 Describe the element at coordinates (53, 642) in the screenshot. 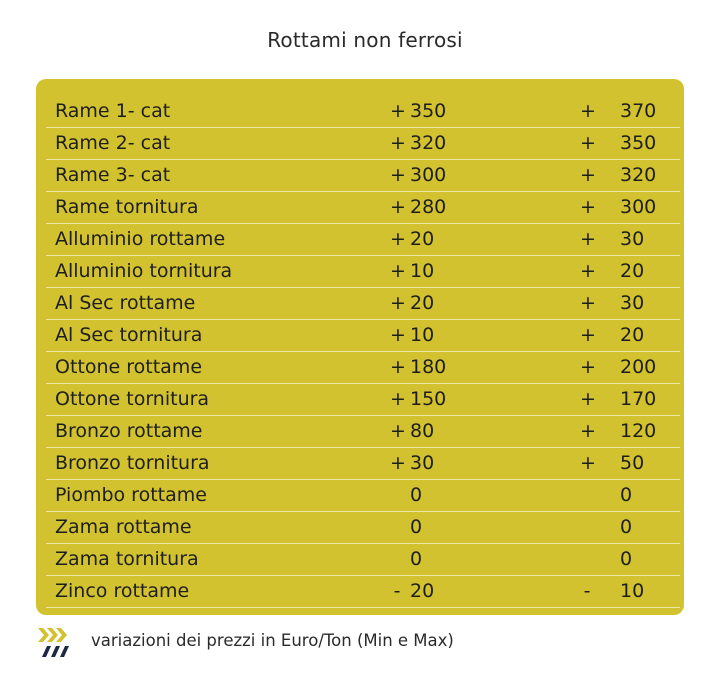

I see `chevrons-logo-icon` at that location.